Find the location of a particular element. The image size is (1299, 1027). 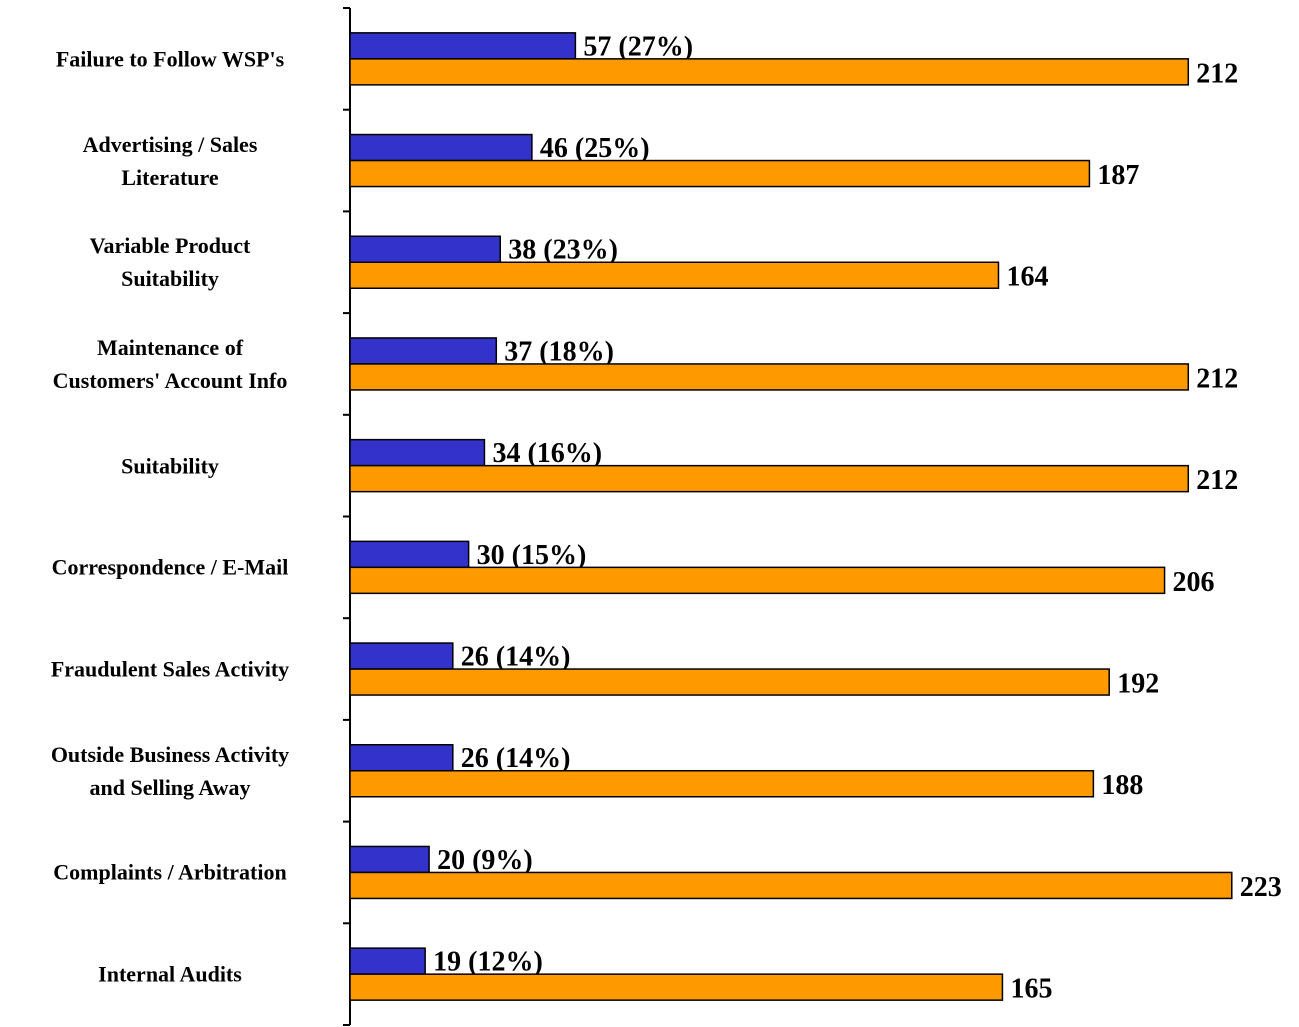

data-label: 30 (15%) is located at coordinates (532, 555).